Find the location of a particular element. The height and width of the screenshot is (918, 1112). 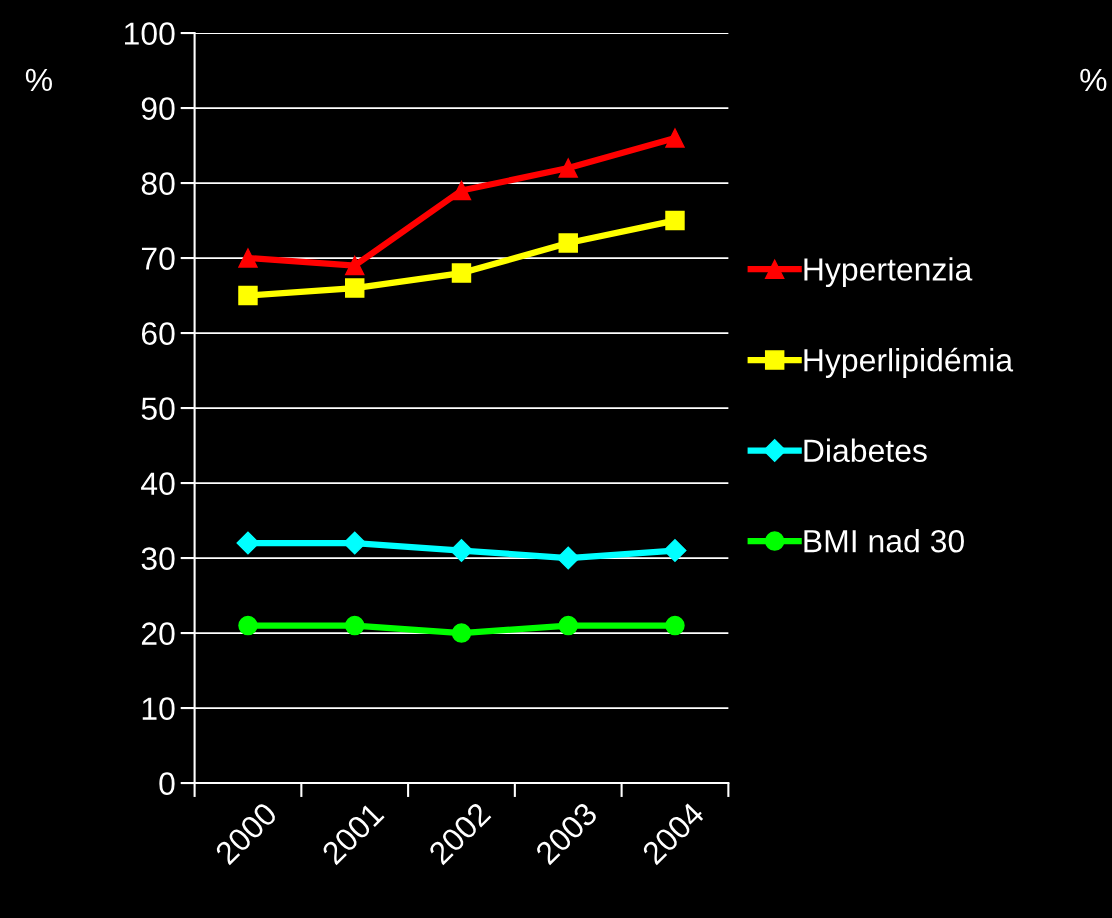

y-axis-title: % is located at coordinates (38, 80).